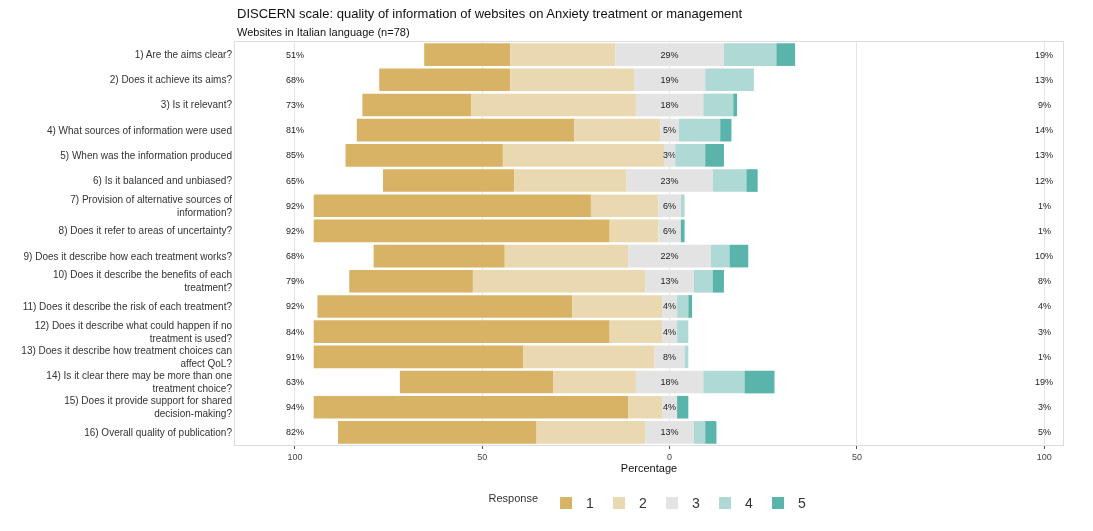  What do you see at coordinates (295, 357) in the screenshot?
I see `annotation: 91%` at bounding box center [295, 357].